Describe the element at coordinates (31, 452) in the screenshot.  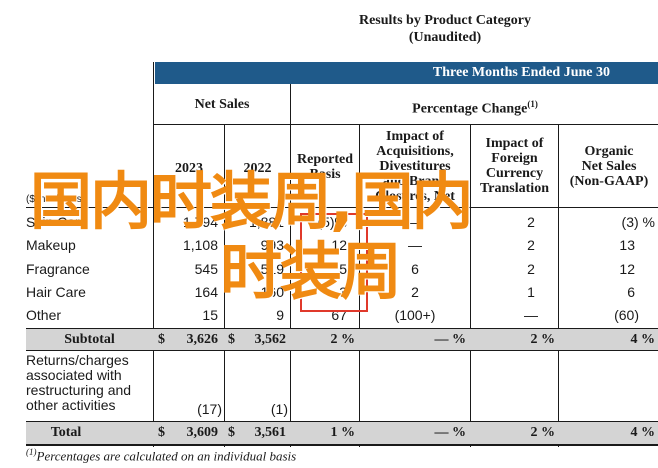
I see `footnote-marker: (1)` at that location.